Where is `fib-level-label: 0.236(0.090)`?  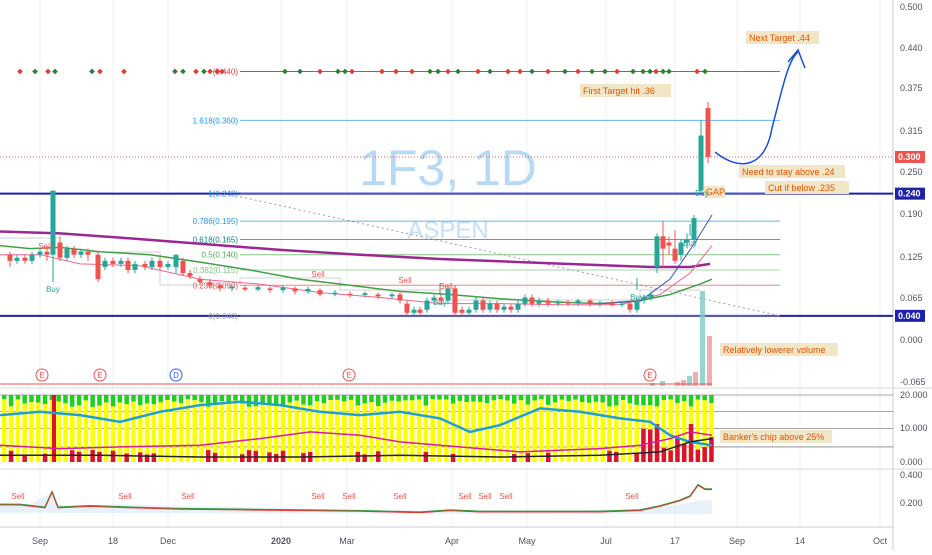
fib-level-label: 0.236(0.090) is located at coordinates (216, 285).